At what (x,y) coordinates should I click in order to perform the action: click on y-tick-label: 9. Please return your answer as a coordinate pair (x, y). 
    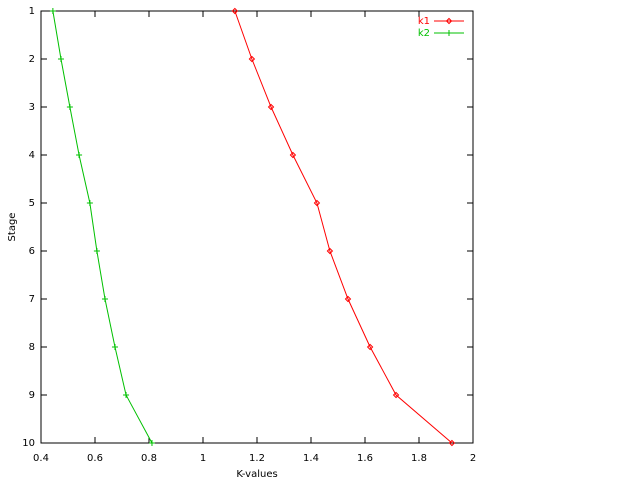
    Looking at the image, I should click on (32, 395).